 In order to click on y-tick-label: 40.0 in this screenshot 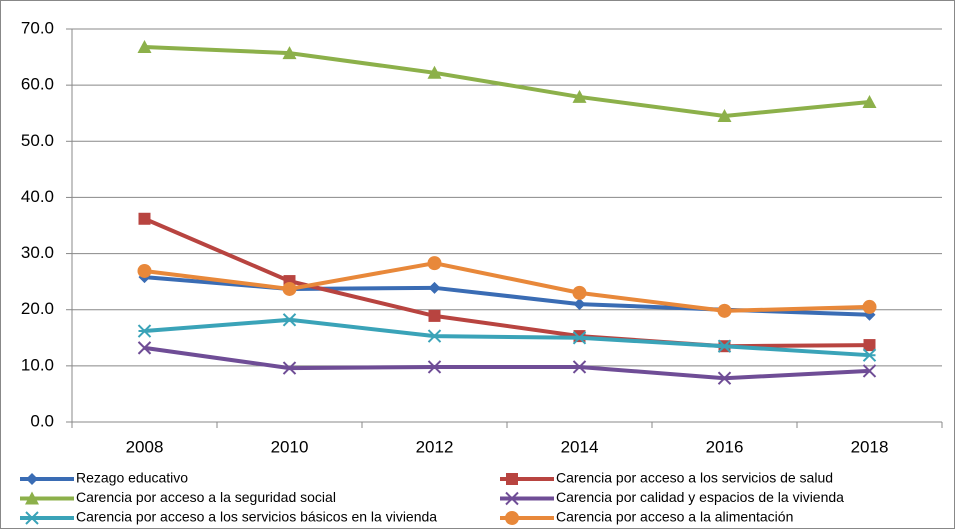, I will do `click(37, 196)`.